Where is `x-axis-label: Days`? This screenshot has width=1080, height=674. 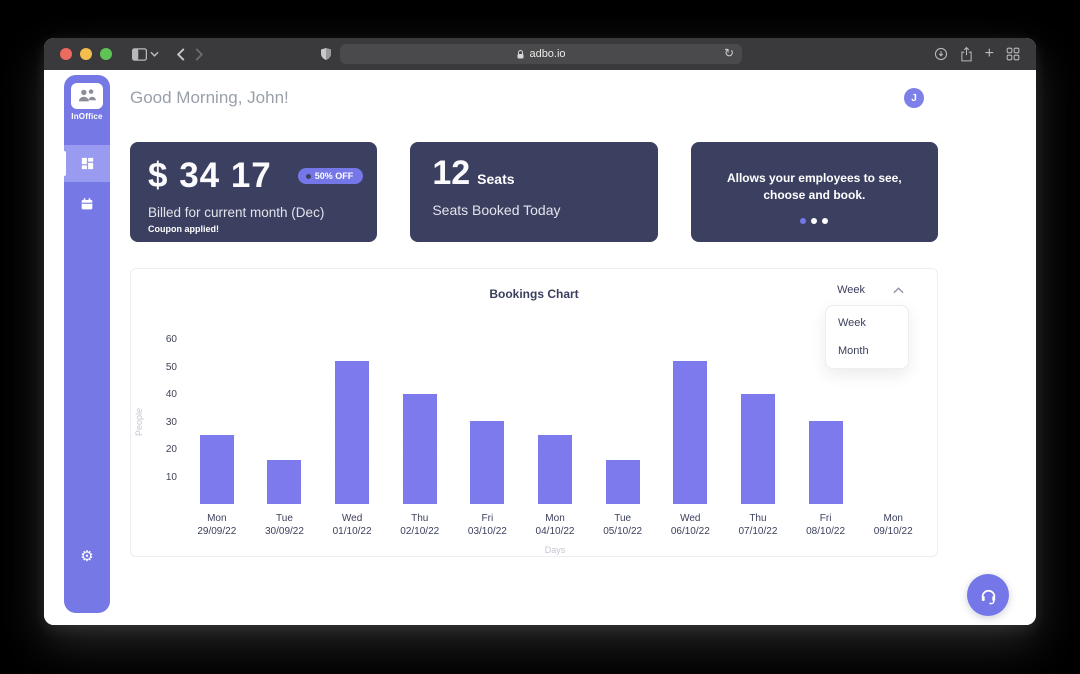
x-axis-label: Days is located at coordinates (555, 550).